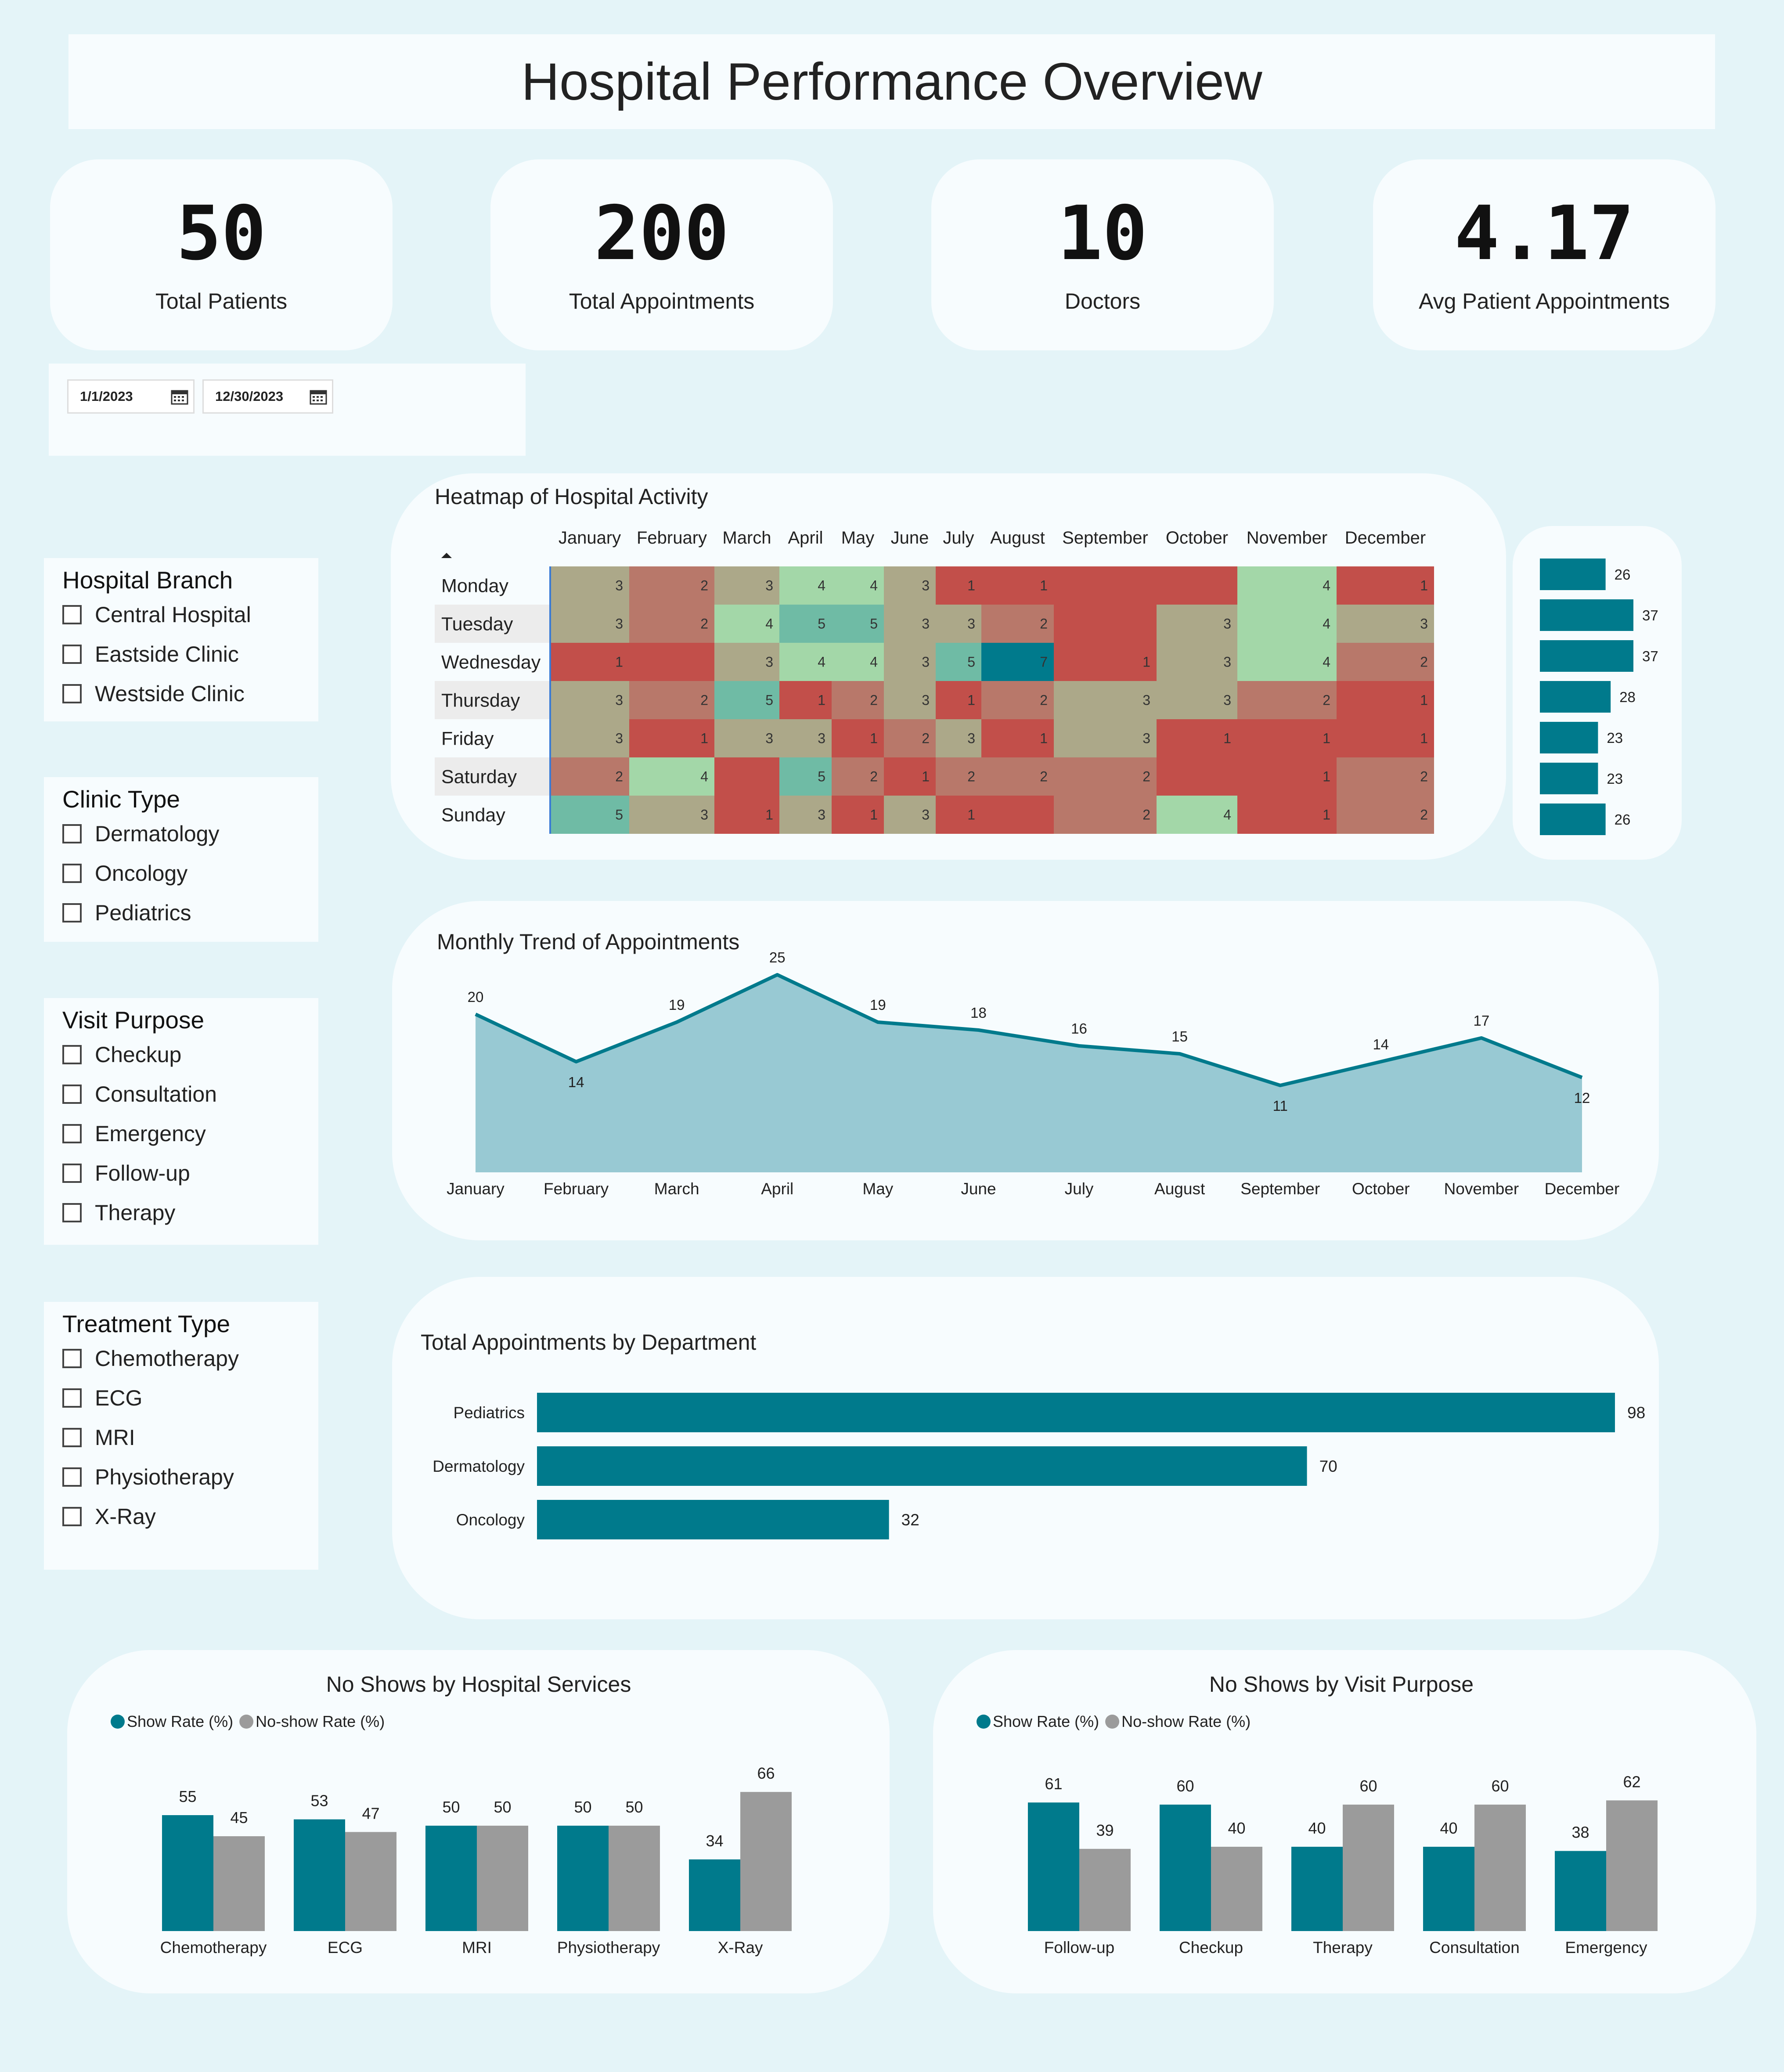  I want to click on sort-arrow-icon, so click(446, 555).